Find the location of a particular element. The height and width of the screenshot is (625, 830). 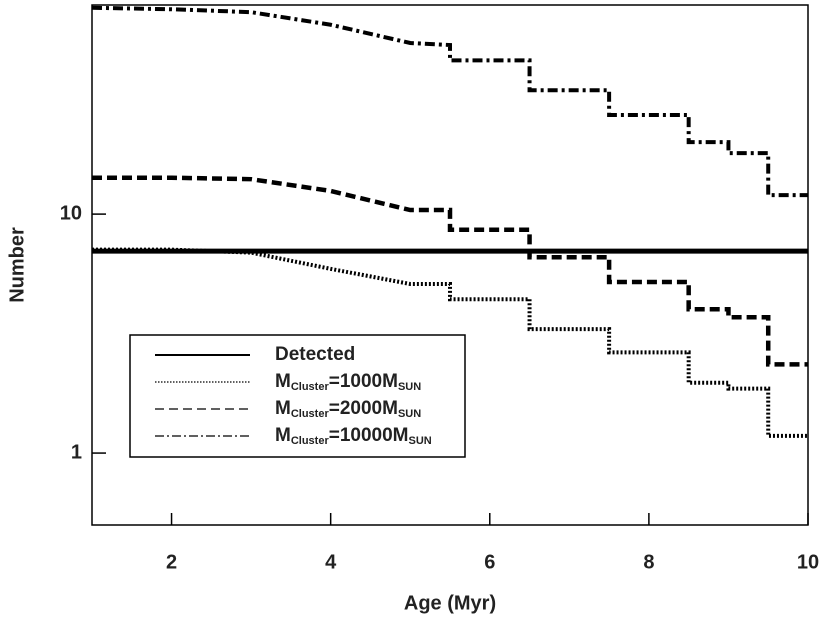

legend-text: Detected is located at coordinates (315, 354).